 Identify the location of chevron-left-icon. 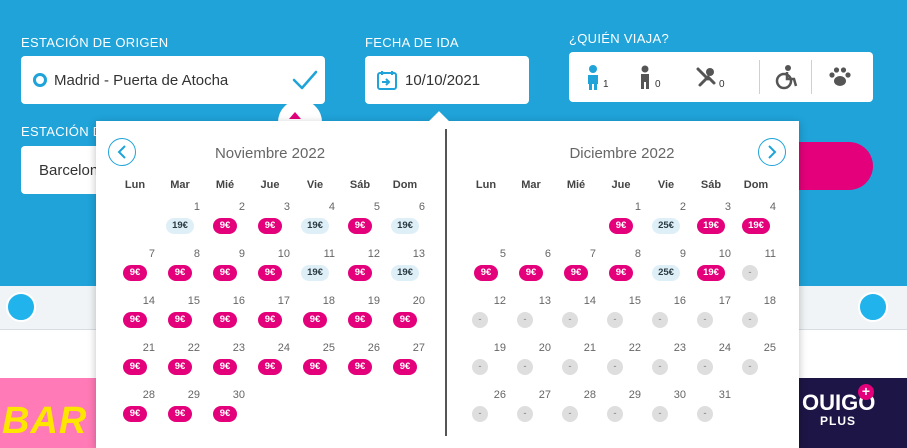
(121, 152).